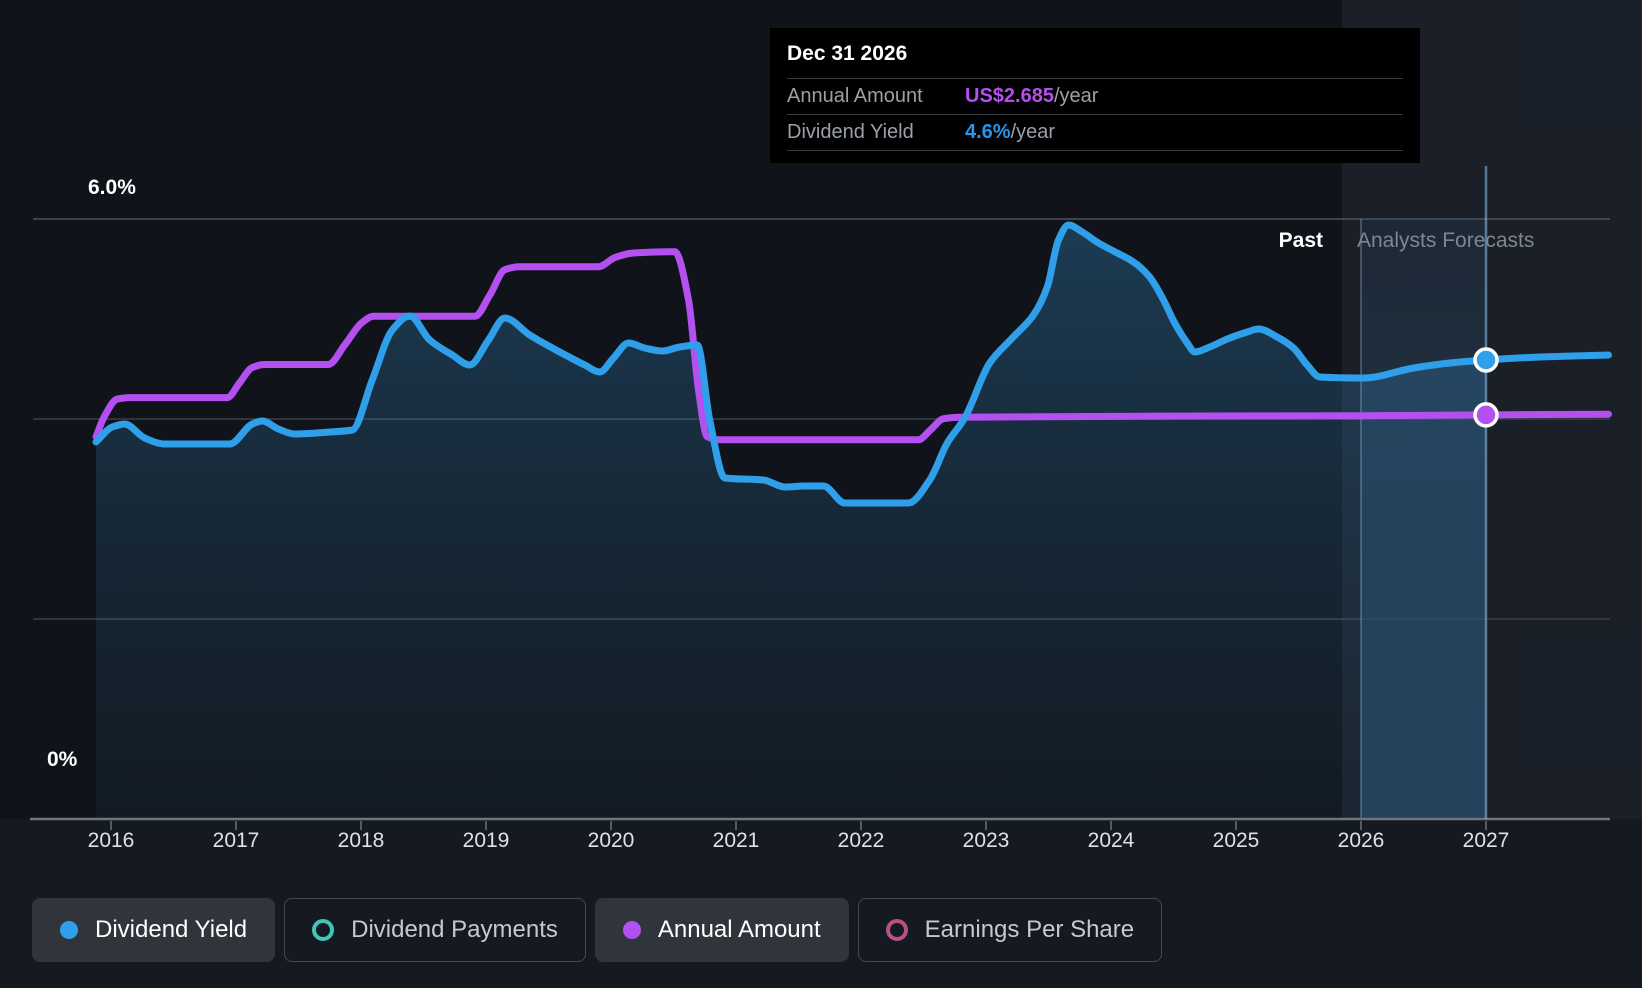 This screenshot has width=1642, height=988. What do you see at coordinates (1029, 929) in the screenshot?
I see `legend-label: Earnings Per Share` at bounding box center [1029, 929].